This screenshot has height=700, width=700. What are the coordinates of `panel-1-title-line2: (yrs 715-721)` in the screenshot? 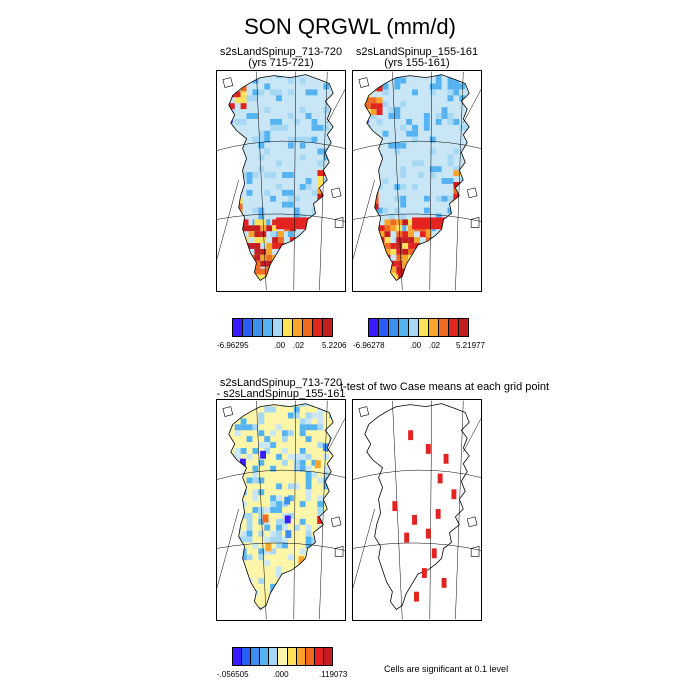 It's located at (281, 63).